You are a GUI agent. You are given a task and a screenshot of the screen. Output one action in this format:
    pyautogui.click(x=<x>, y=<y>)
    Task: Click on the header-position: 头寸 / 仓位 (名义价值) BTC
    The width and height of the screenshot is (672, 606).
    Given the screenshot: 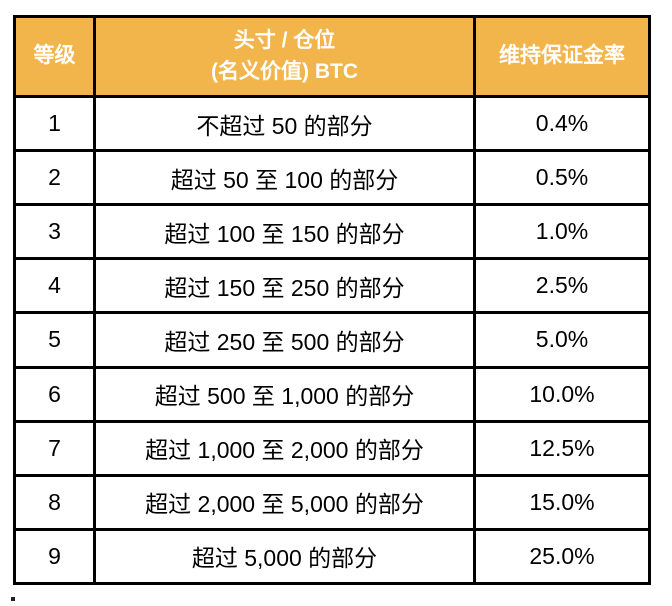 What is the action you would take?
    pyautogui.click(x=284, y=56)
    